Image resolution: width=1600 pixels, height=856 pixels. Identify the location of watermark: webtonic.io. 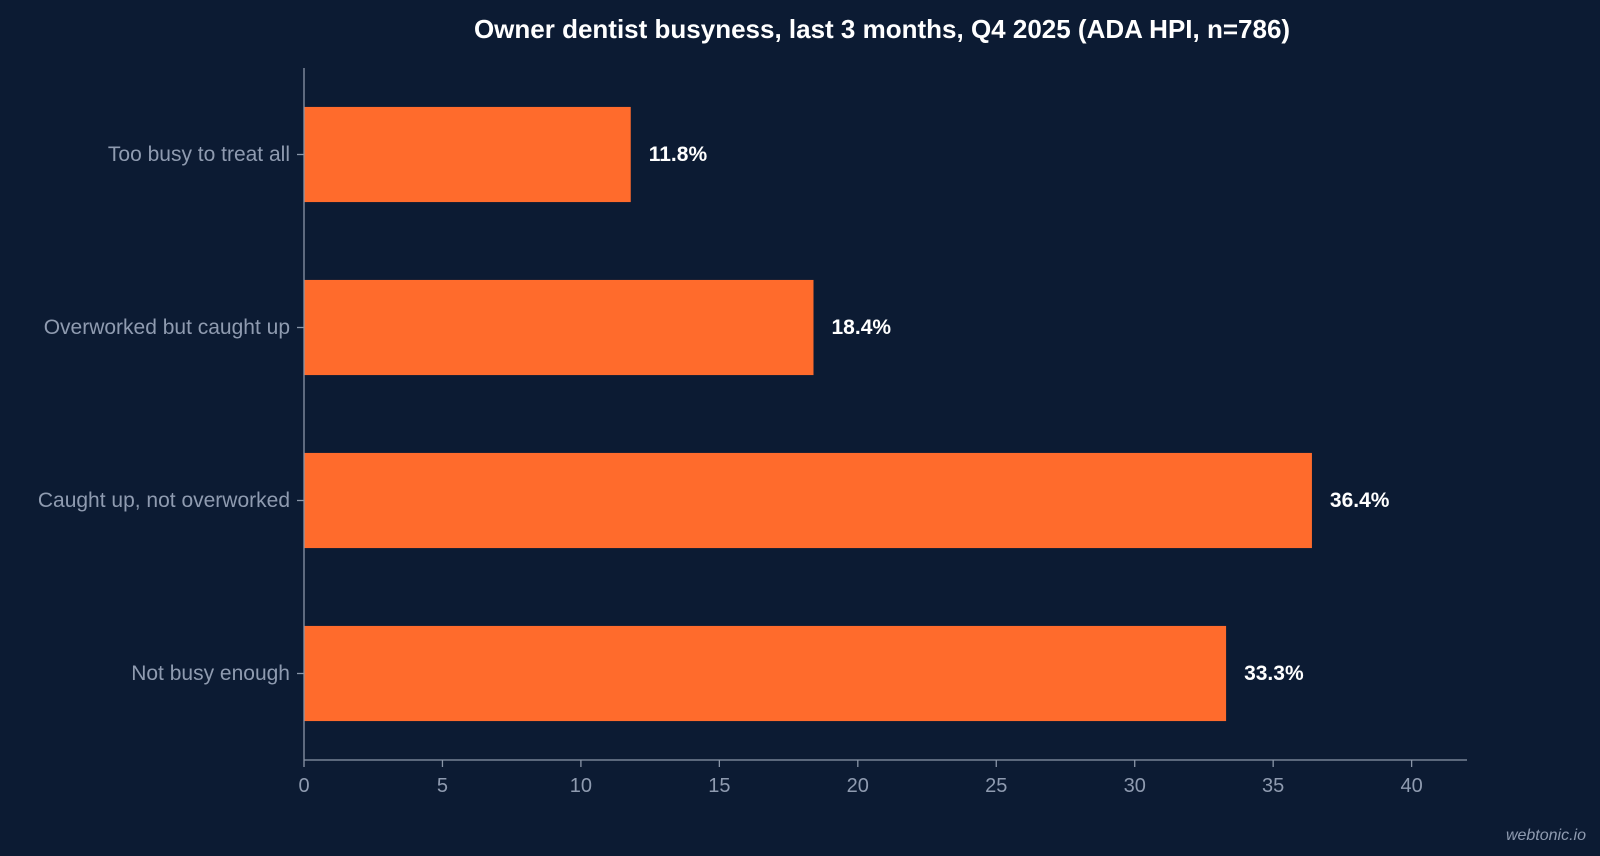
(1546, 835).